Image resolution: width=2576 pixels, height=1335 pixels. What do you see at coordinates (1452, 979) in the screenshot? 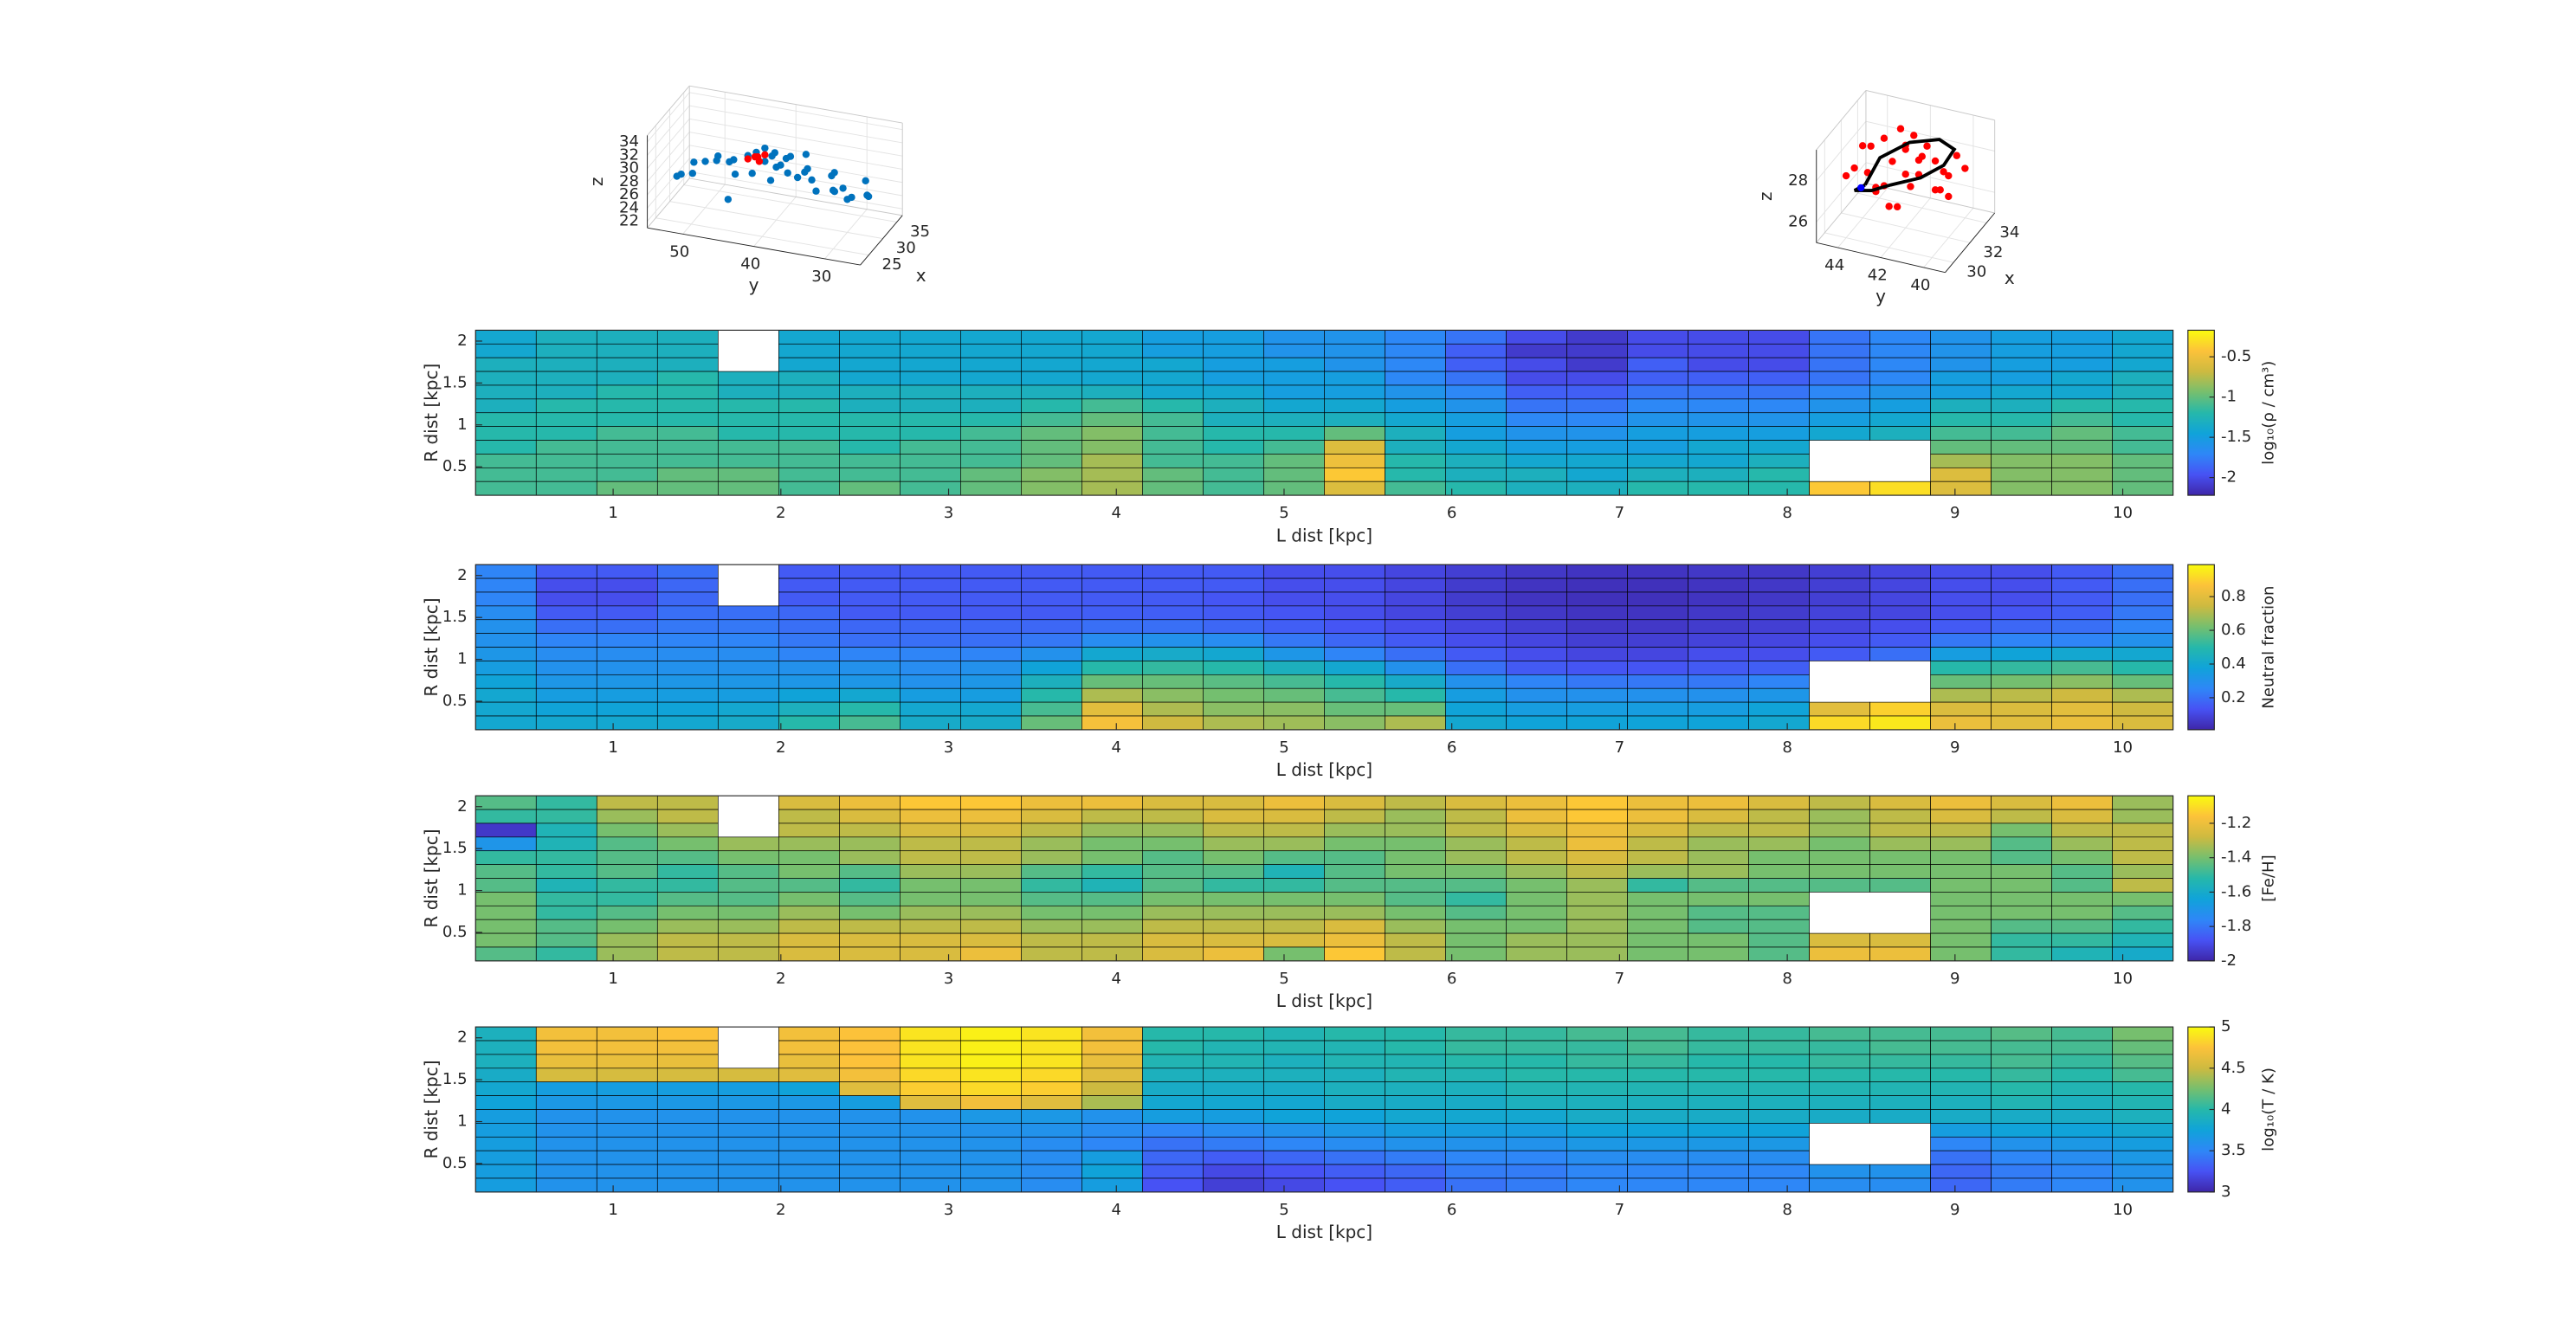
I see `x-tick-label: 6` at bounding box center [1452, 979].